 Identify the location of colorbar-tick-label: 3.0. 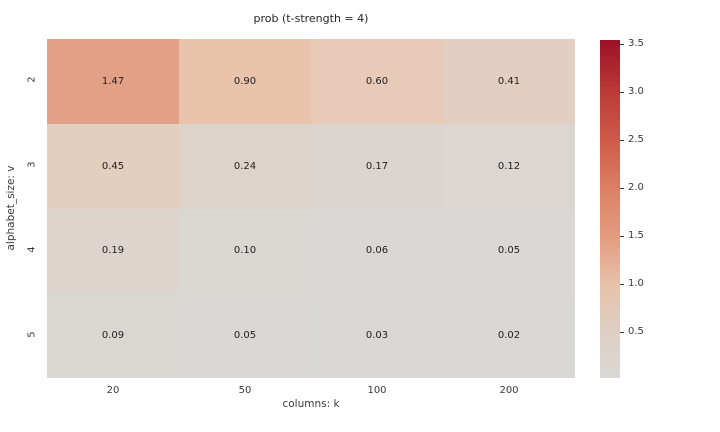
(636, 91).